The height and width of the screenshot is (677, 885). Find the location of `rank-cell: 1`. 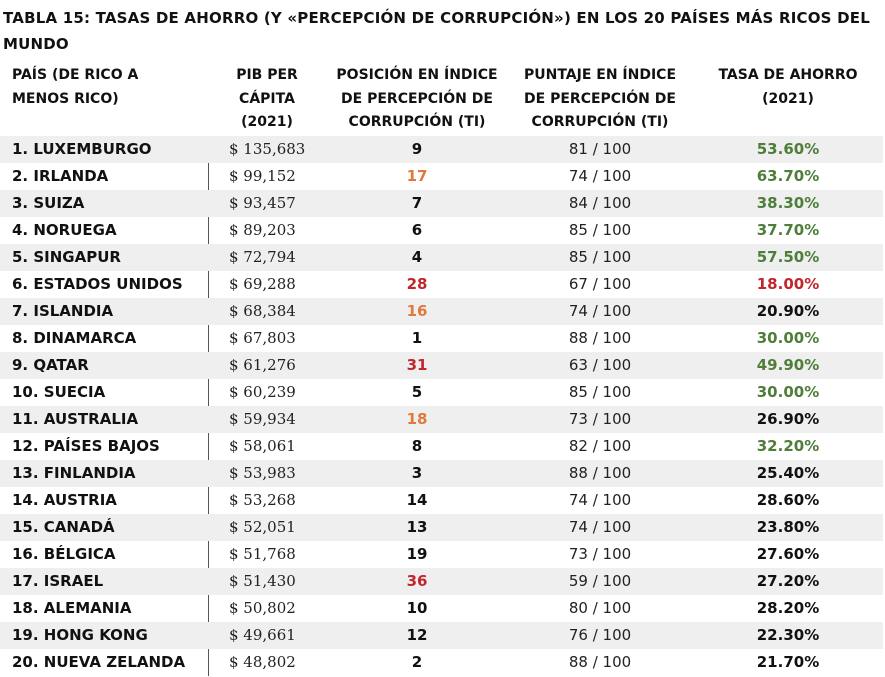

rank-cell: 1 is located at coordinates (417, 338).